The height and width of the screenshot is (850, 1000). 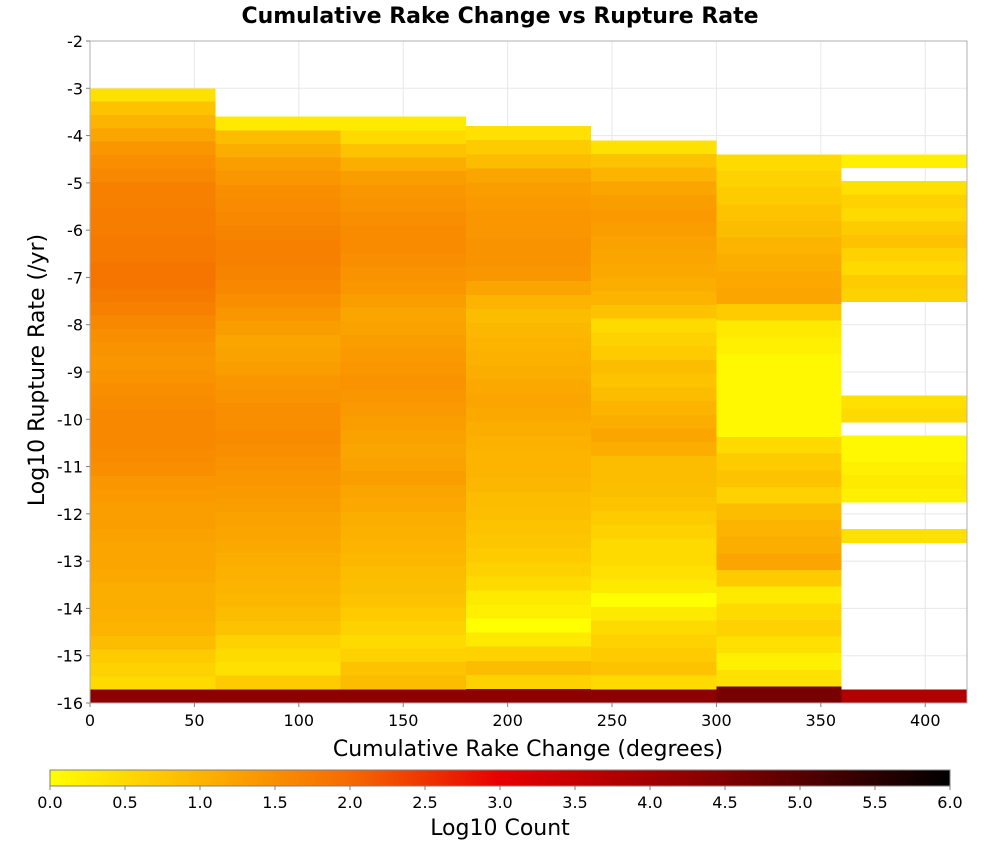 What do you see at coordinates (75, 277) in the screenshot?
I see `y-tick-label: -7` at bounding box center [75, 277].